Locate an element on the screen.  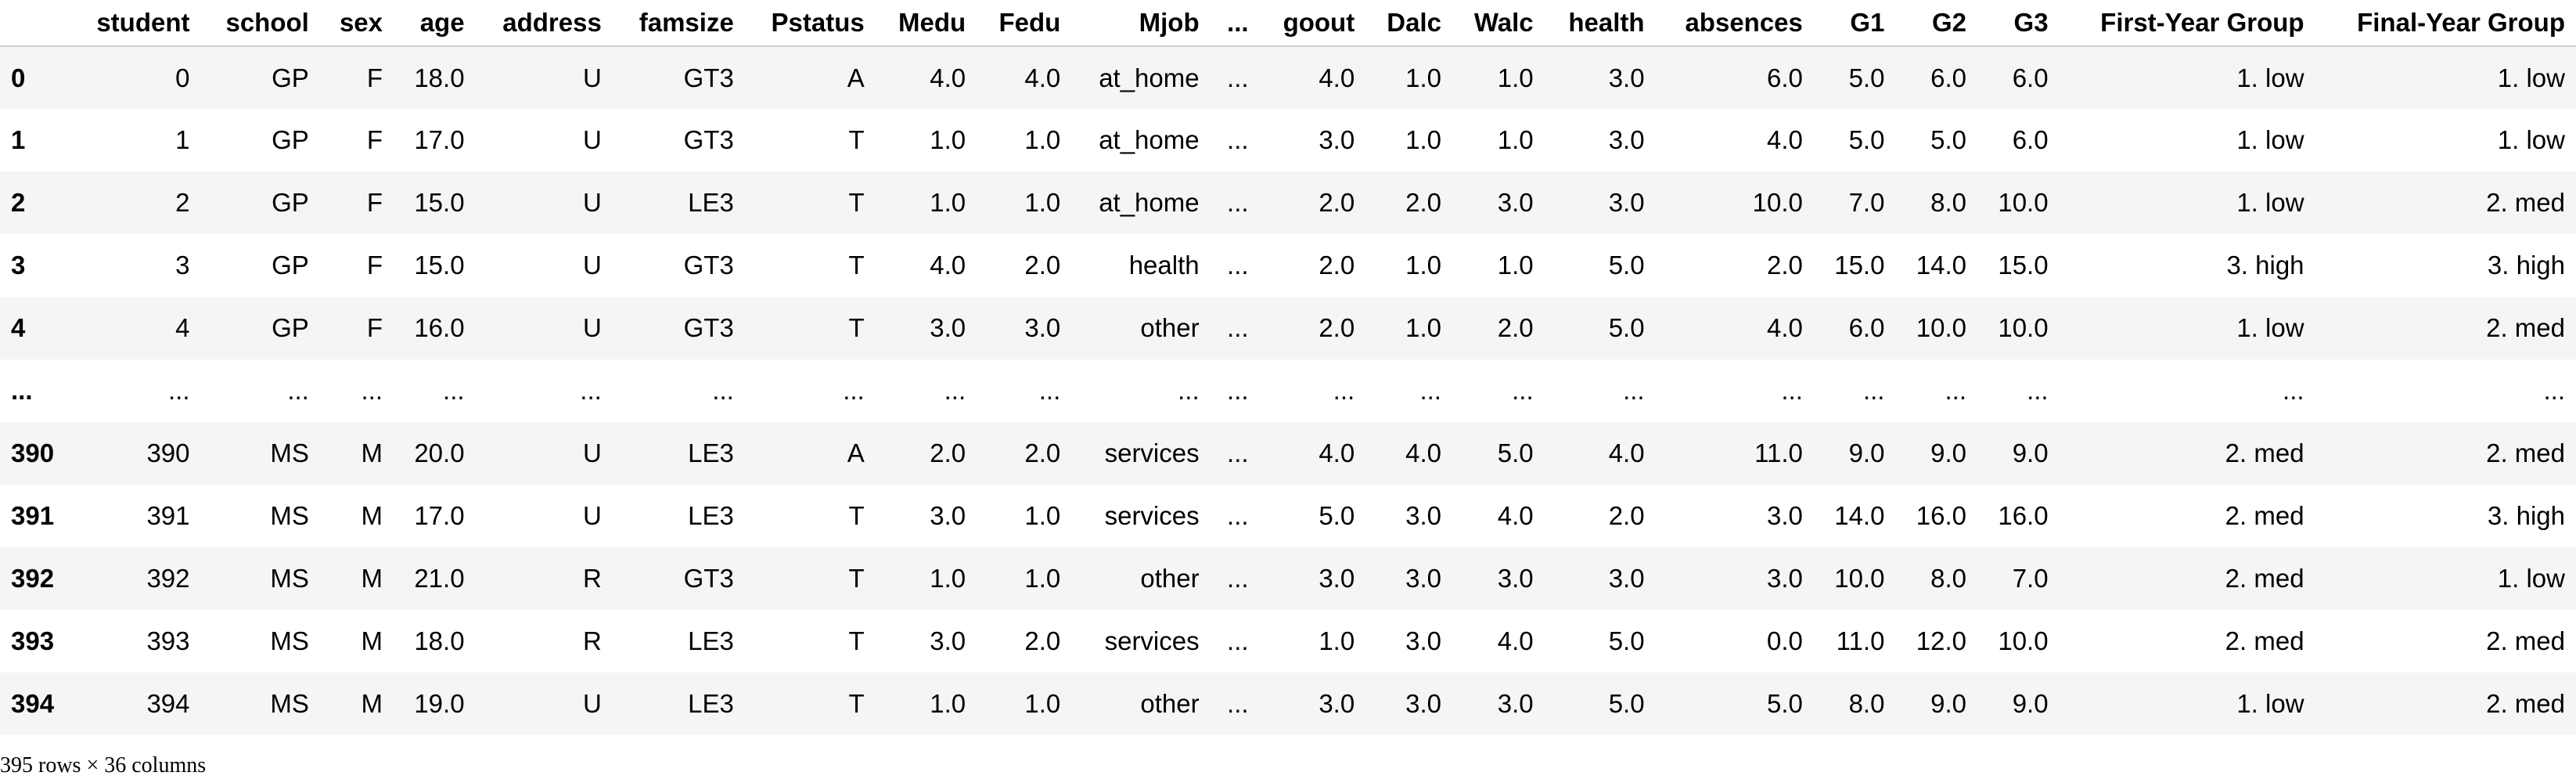
table-cell: at_home is located at coordinates (1149, 139).